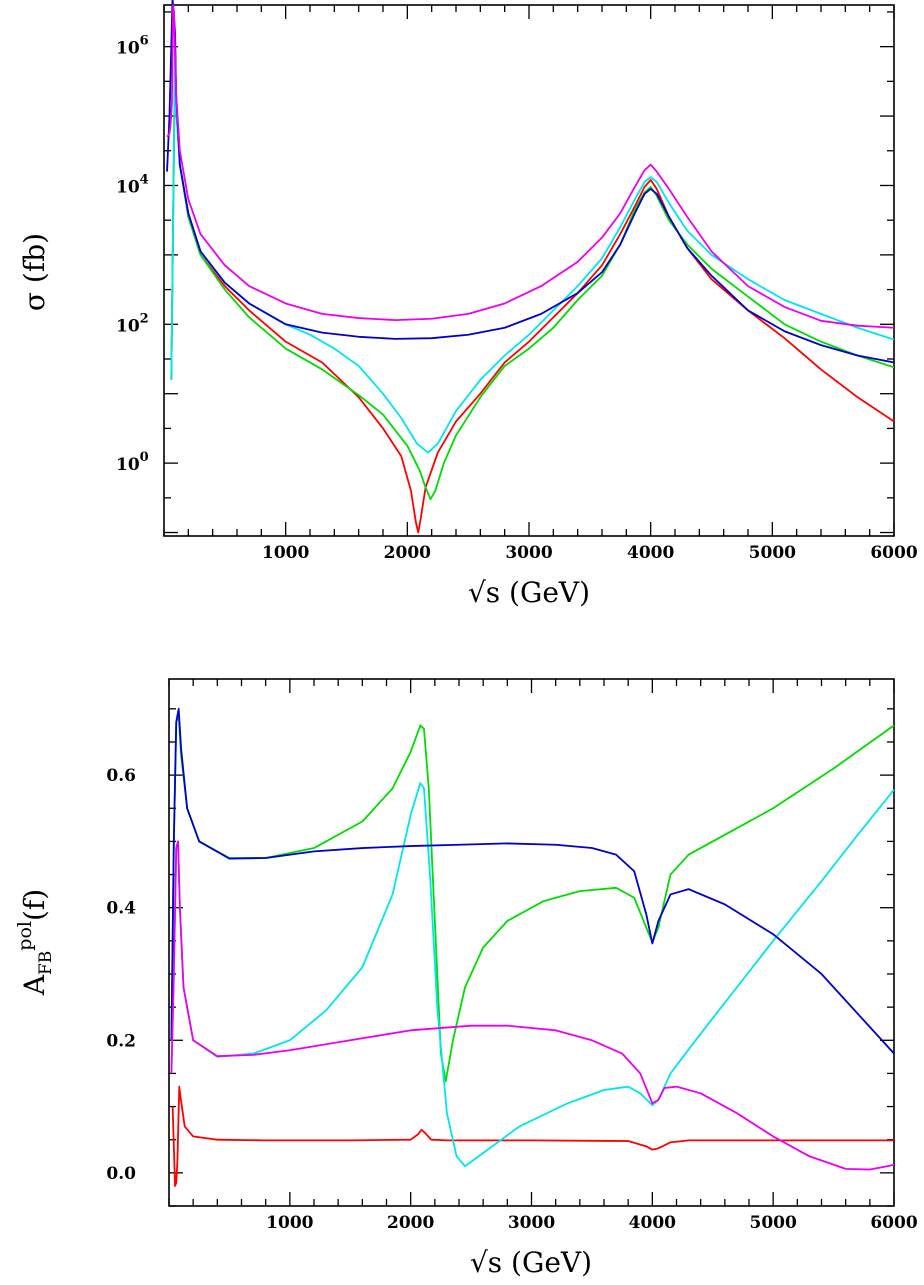 The image size is (924, 1285). Describe the element at coordinates (34, 272) in the screenshot. I see `sigma-y-axis-label: σ (fb)` at that location.